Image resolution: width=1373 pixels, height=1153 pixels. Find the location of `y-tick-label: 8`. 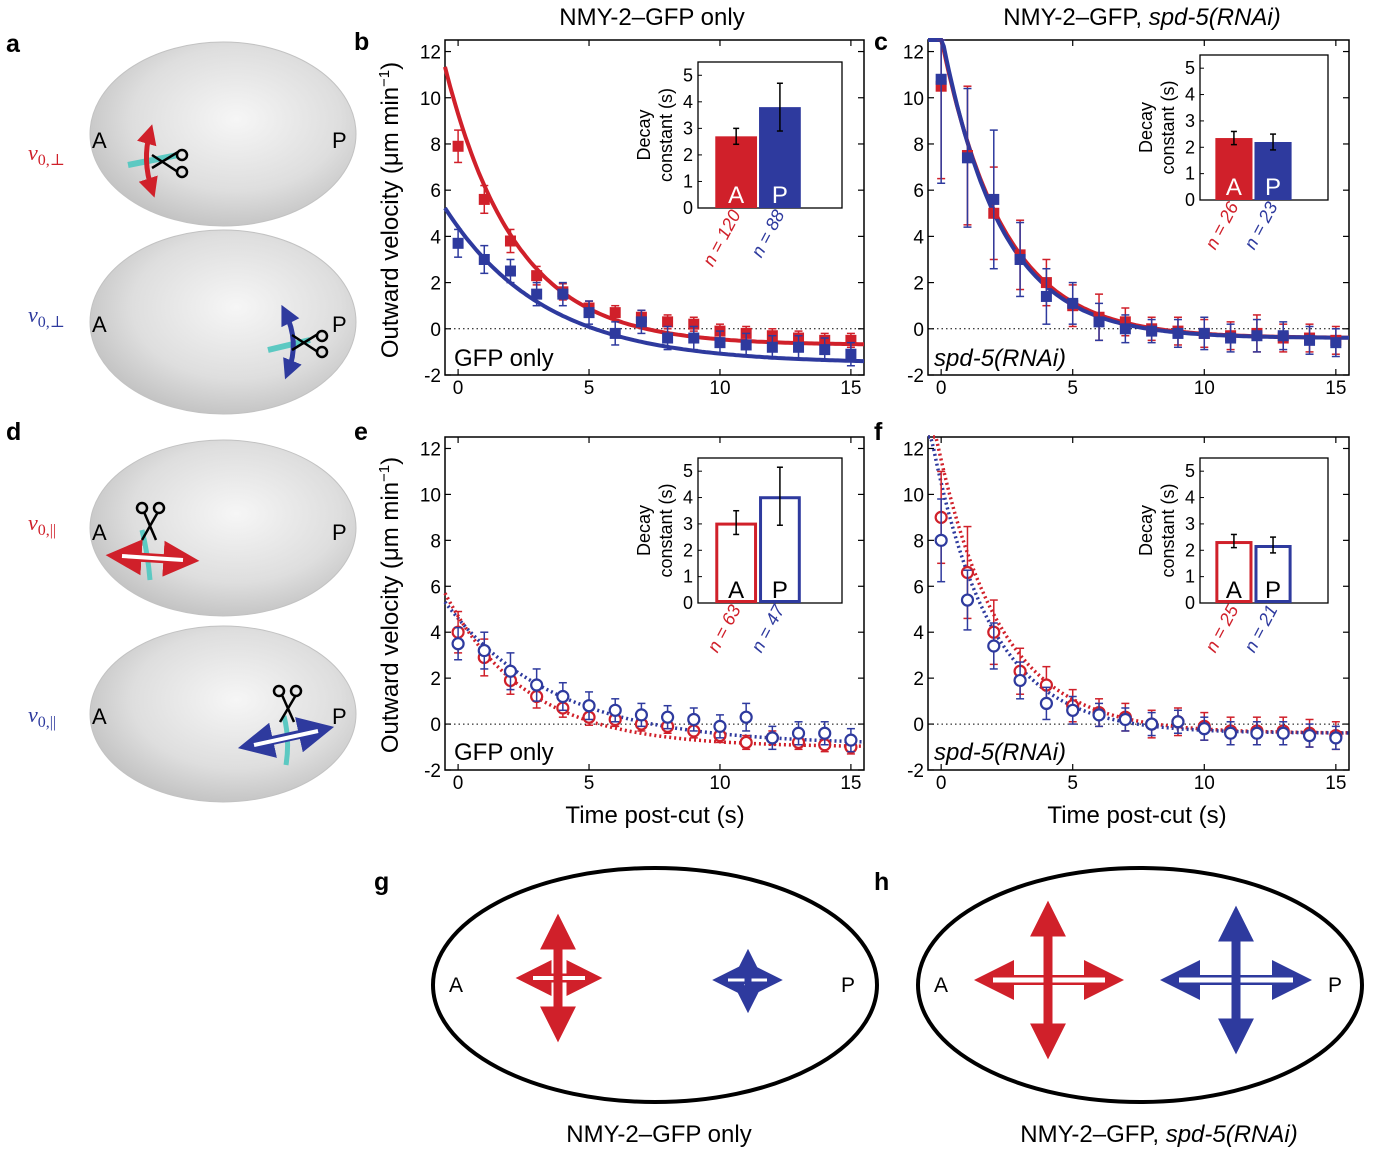

y-tick-label: 8 is located at coordinates (918, 145).